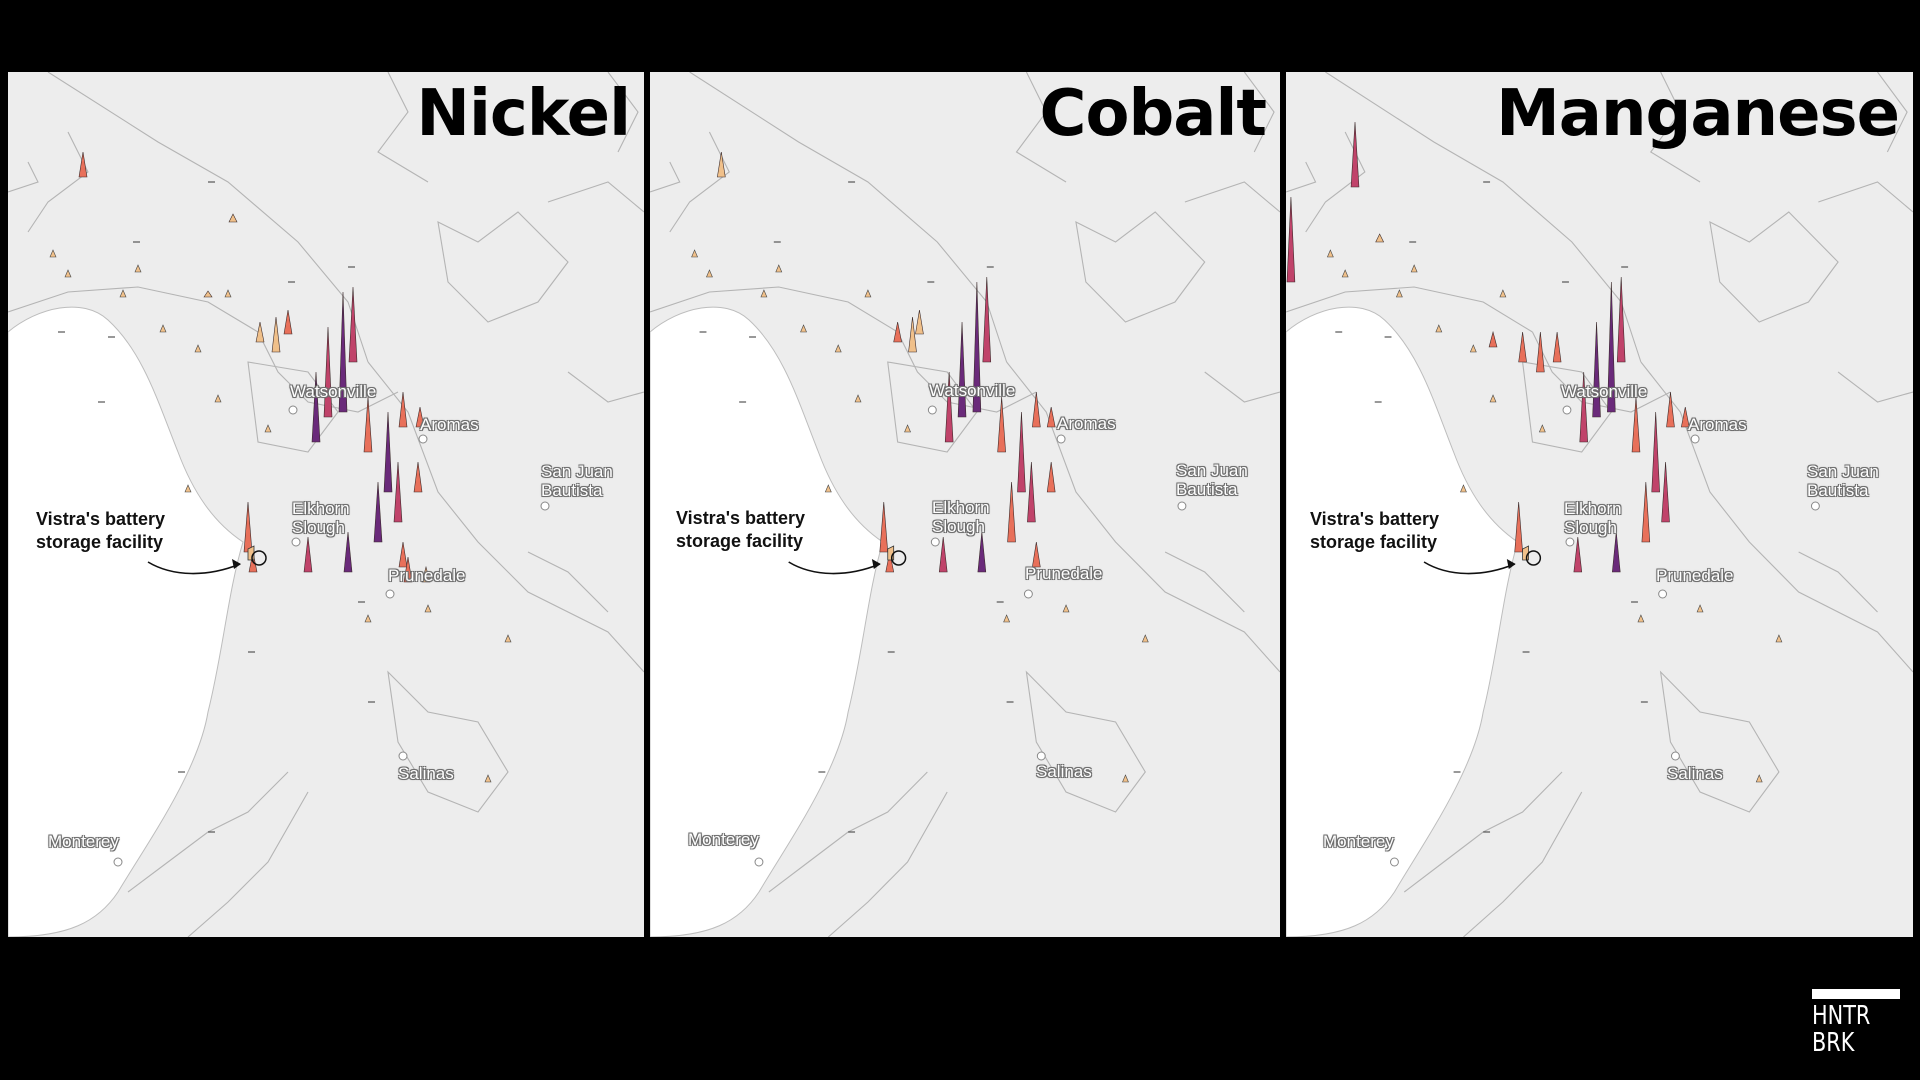  I want to click on annotation-arrow, so click(834, 568).